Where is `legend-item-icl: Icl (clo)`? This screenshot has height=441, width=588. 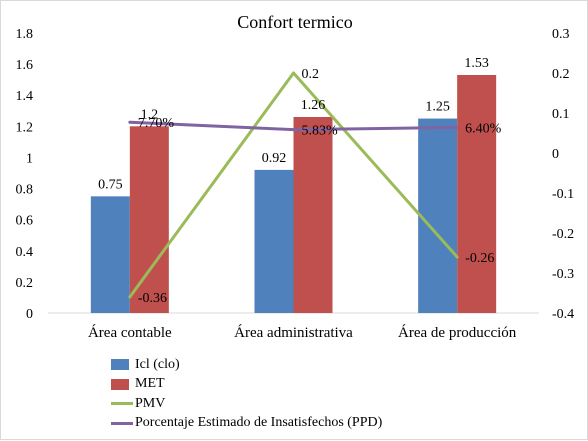 legend-item-icl: Icl (clo) is located at coordinates (246, 365).